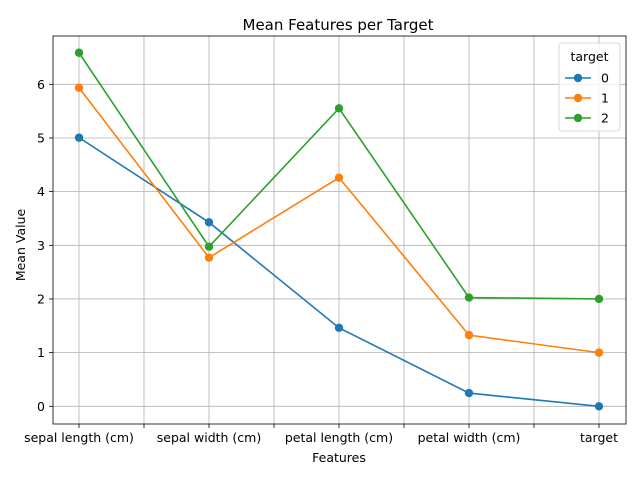  I want to click on x-tick-label: petal width (cm), so click(469, 437).